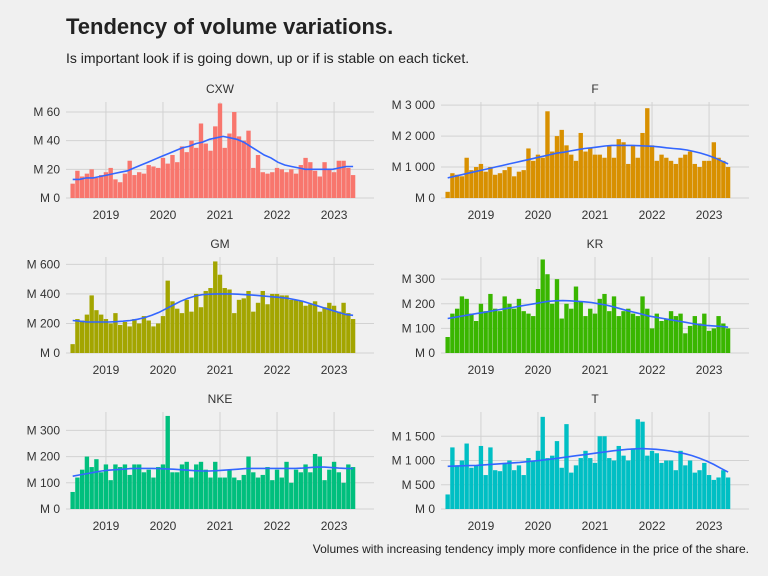 The width and height of the screenshot is (768, 576). I want to click on x-tick-label: 2021, so click(220, 215).